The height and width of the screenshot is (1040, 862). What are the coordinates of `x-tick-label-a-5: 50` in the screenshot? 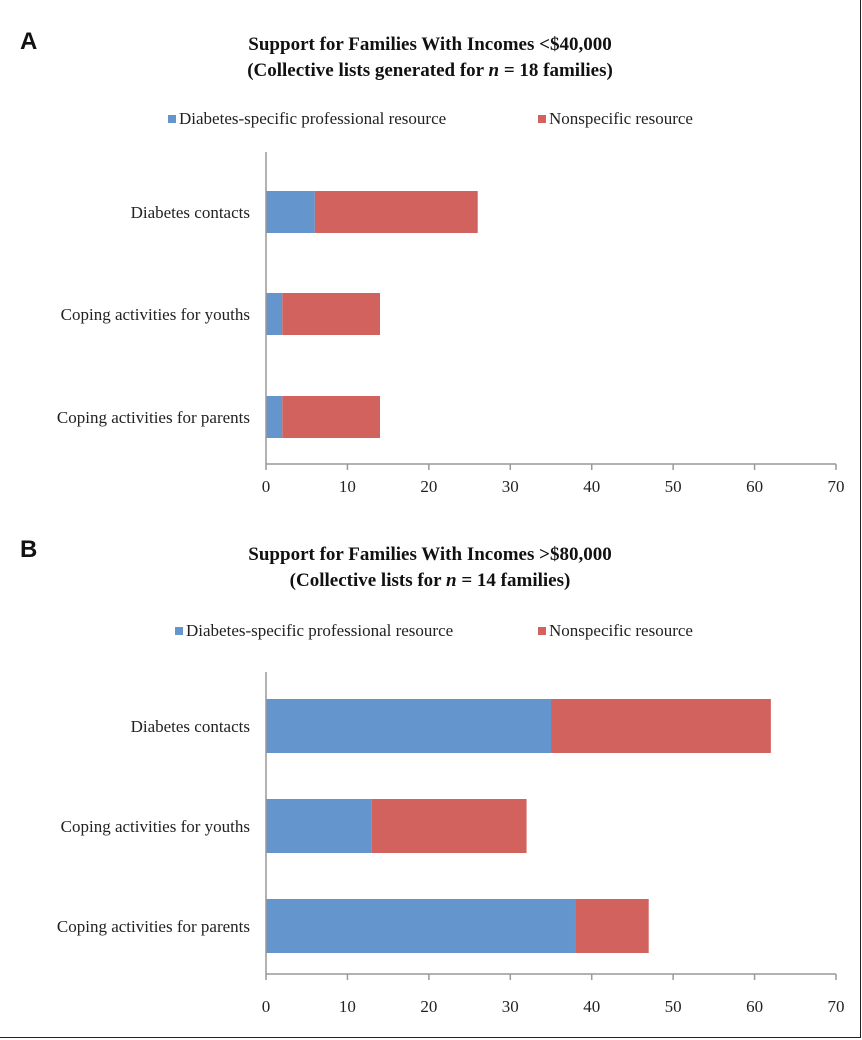 It's located at (673, 486).